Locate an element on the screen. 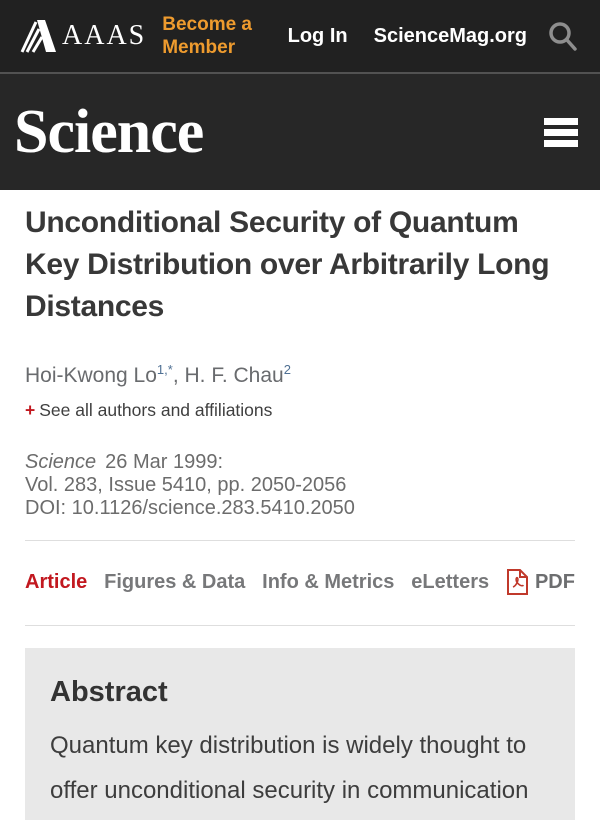 The width and height of the screenshot is (600, 820). tab-eletters: eLetters is located at coordinates (450, 581).